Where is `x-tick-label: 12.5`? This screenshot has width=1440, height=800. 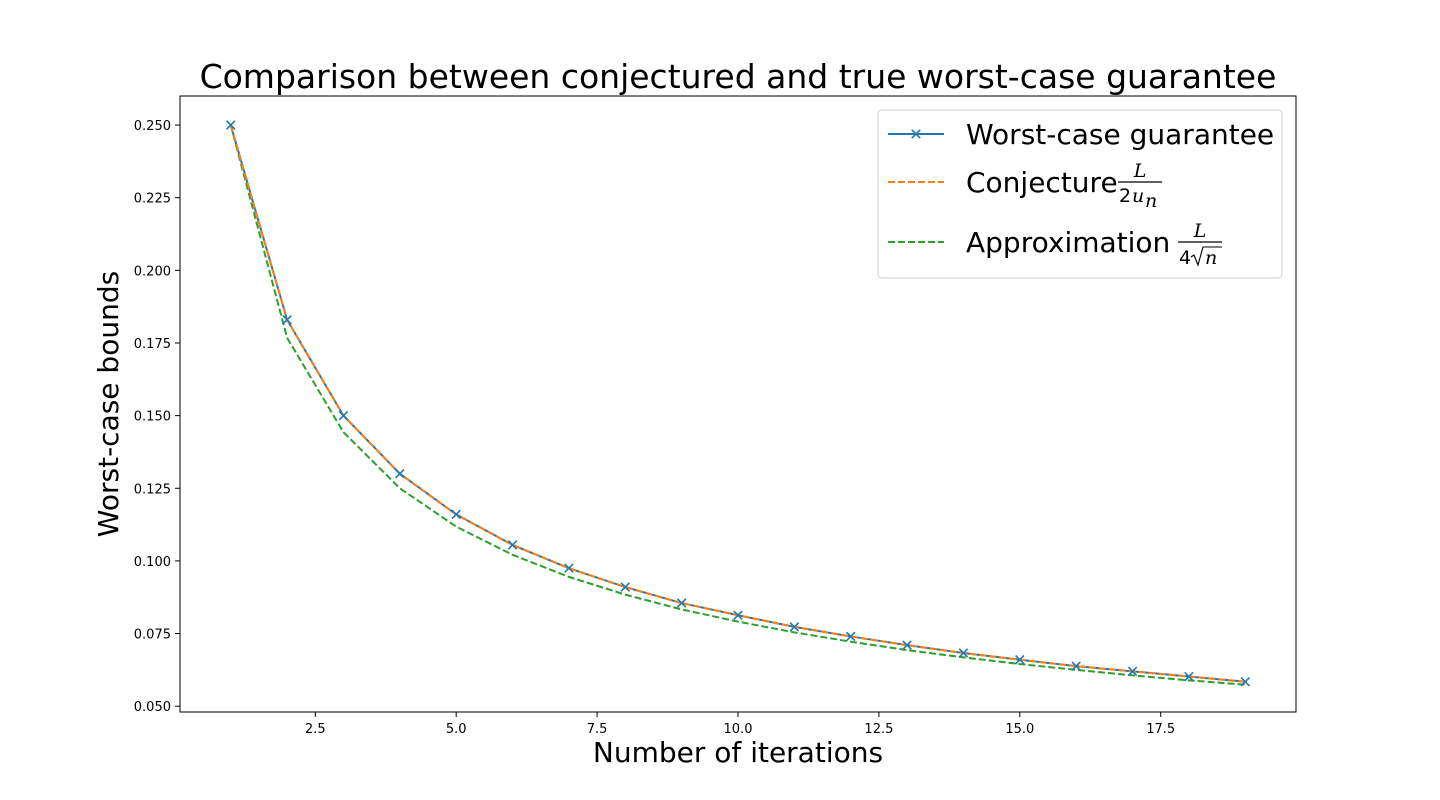 x-tick-label: 12.5 is located at coordinates (878, 729).